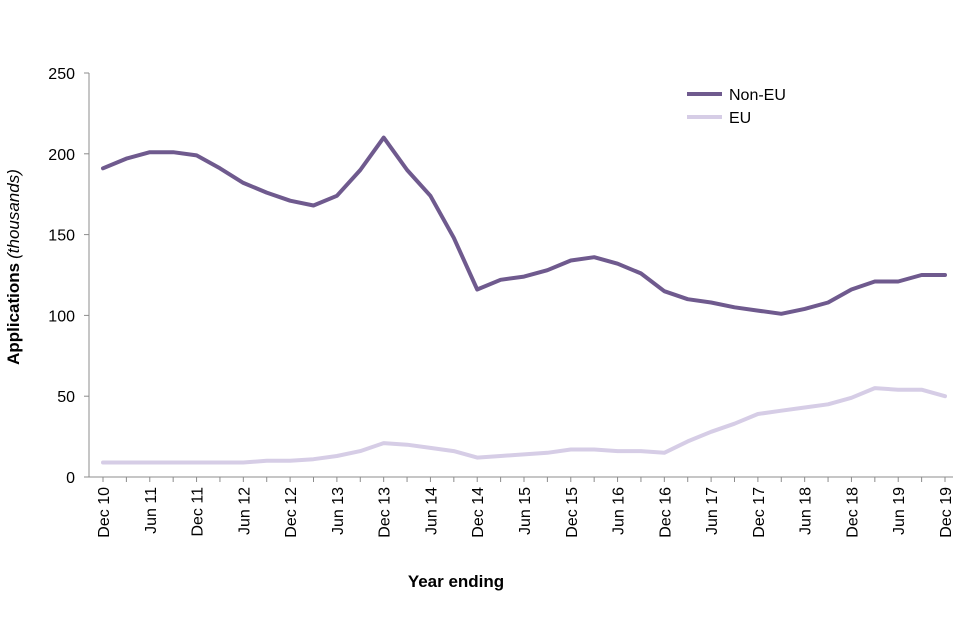 This screenshot has height=640, width=960. I want to click on x-tick-label: Dec 10, so click(104, 512).